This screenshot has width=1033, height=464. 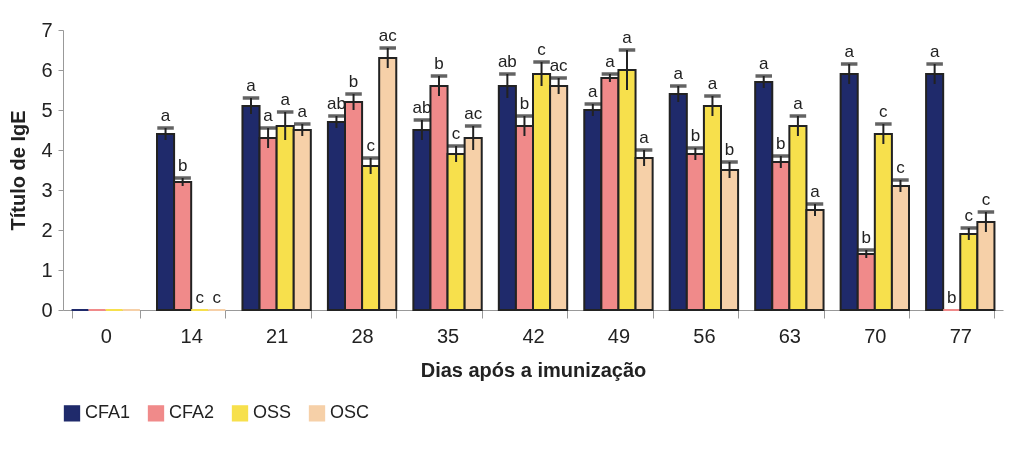 I want to click on y-tick-label: 2, so click(x=47, y=229).